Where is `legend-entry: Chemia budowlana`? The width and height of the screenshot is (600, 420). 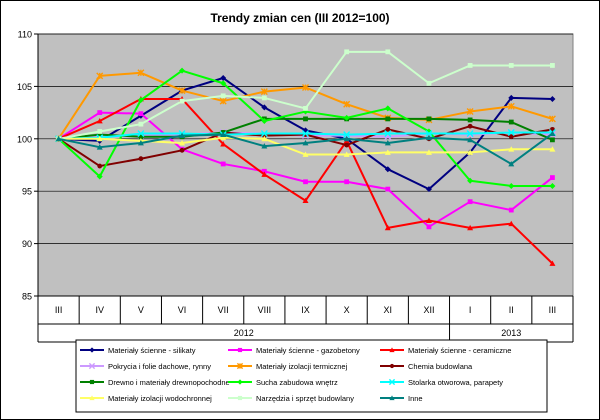
legend-entry: Chemia budowlana is located at coordinates (426, 366).